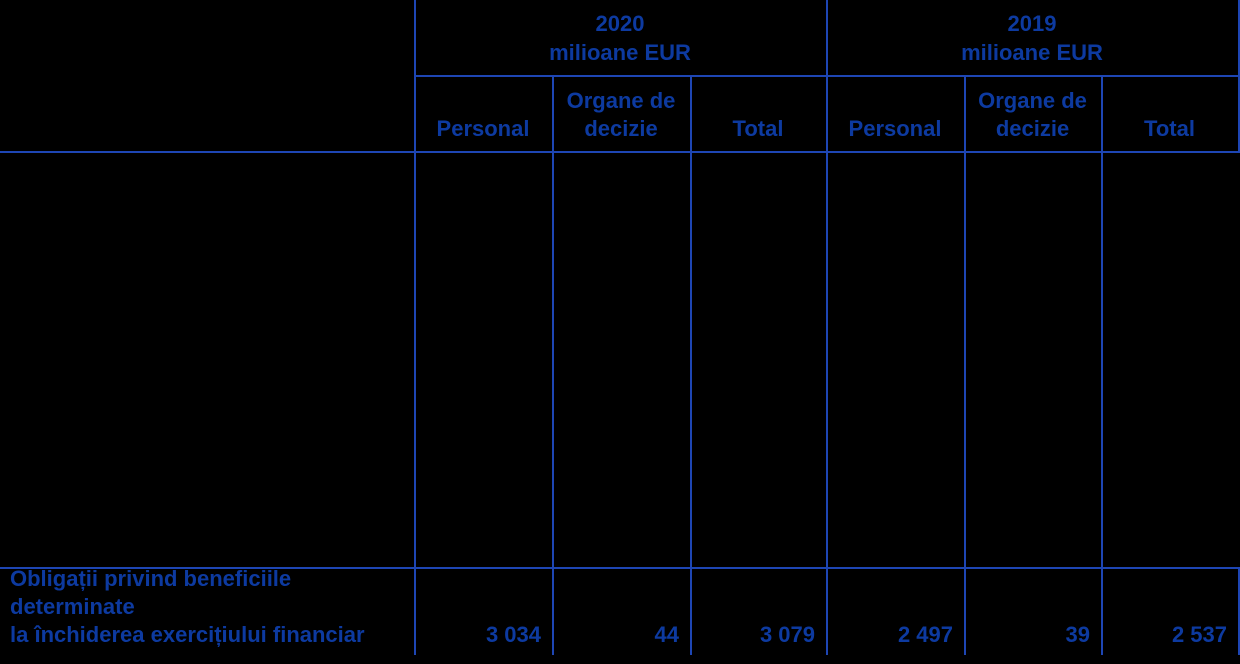 This screenshot has height=664, width=1240. What do you see at coordinates (621, 114) in the screenshot?
I see `column-header-organe-2020: Organe de decizie` at bounding box center [621, 114].